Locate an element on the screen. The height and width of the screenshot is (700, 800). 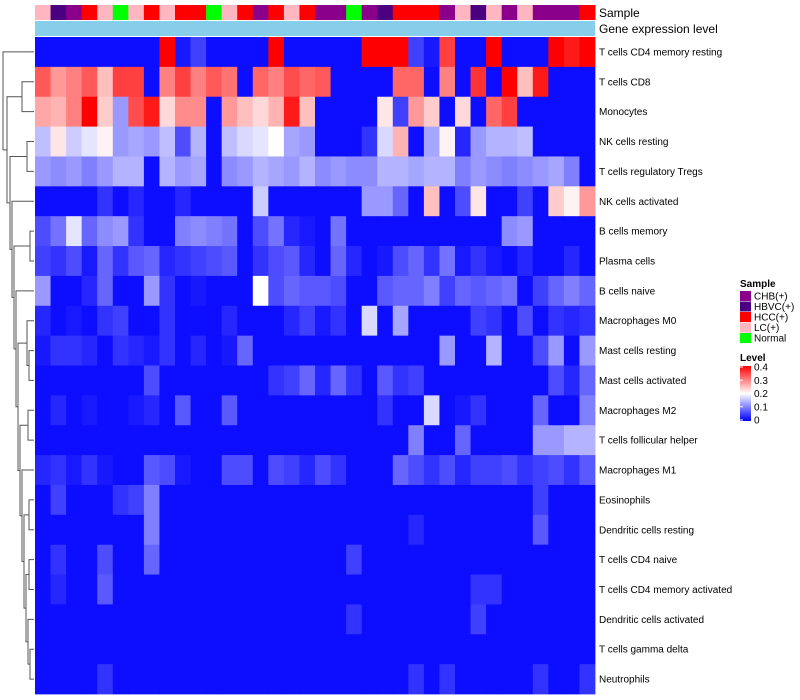
legend-level-scale: 0.4 0.3 0.2 0.1 0 is located at coordinates (754, 395).